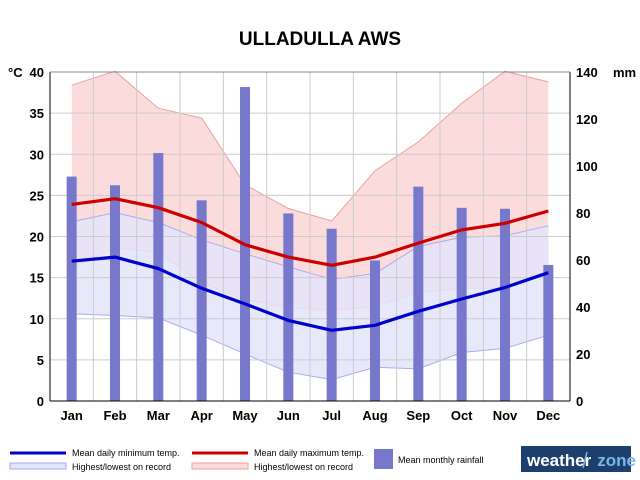 The image size is (640, 480). I want to click on min-temp-line, so click(310, 293).